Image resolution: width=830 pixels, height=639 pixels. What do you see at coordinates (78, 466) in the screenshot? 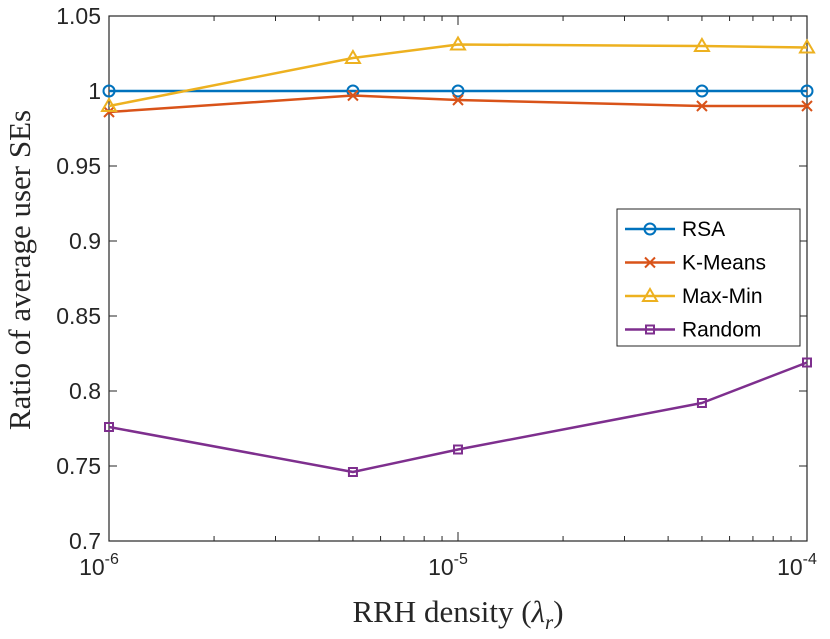
I see `y-tick-label: 0.75` at bounding box center [78, 466].